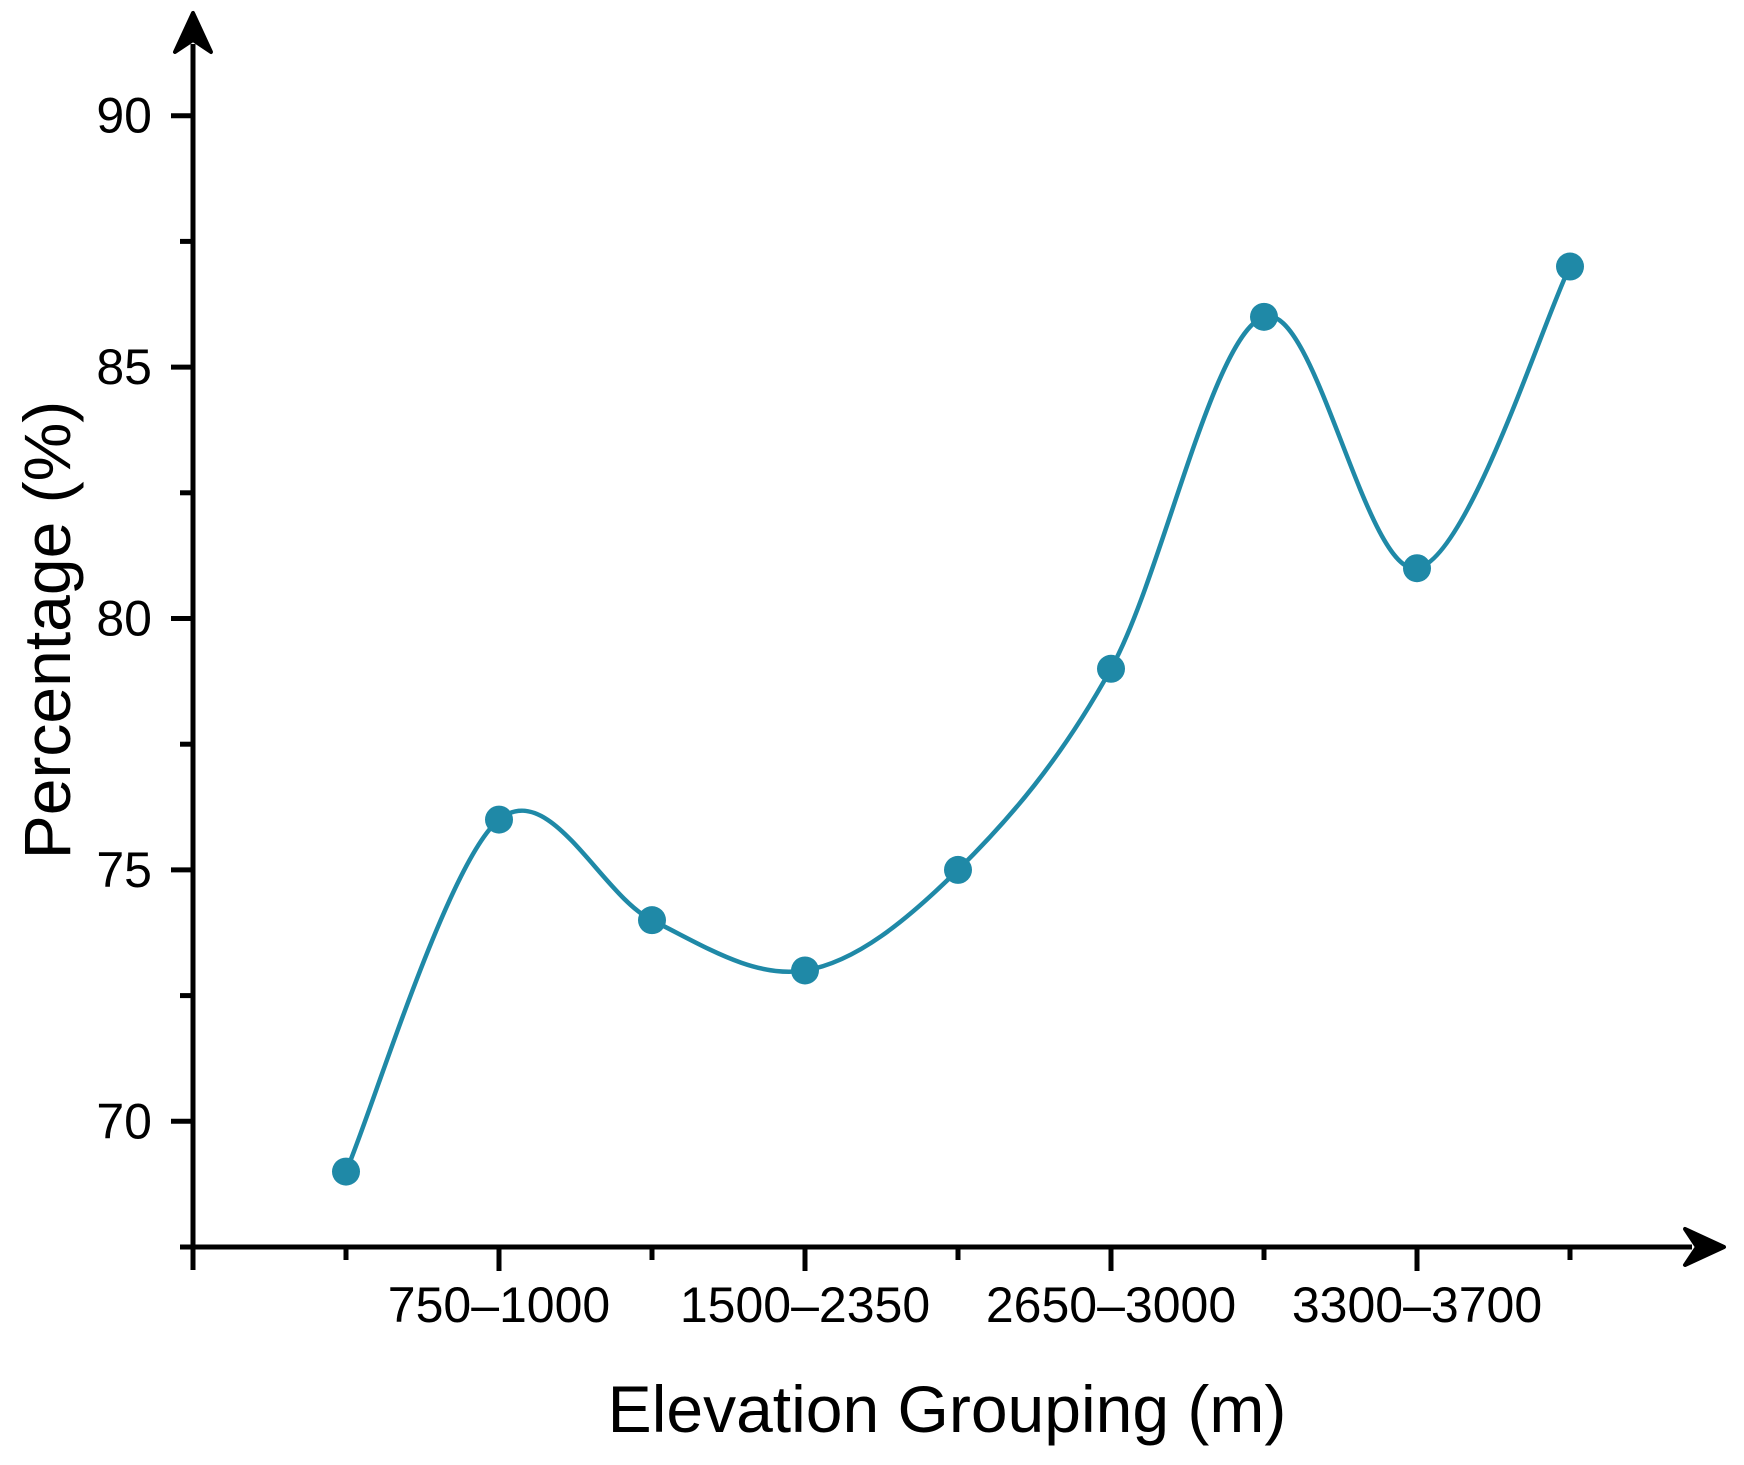  I want to click on x-axis-ticks, so click(958, 1259).